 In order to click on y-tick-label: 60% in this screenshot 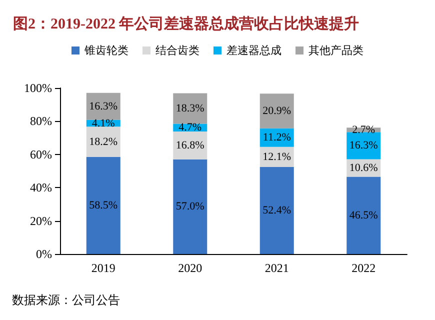, I will do `click(41, 154)`.